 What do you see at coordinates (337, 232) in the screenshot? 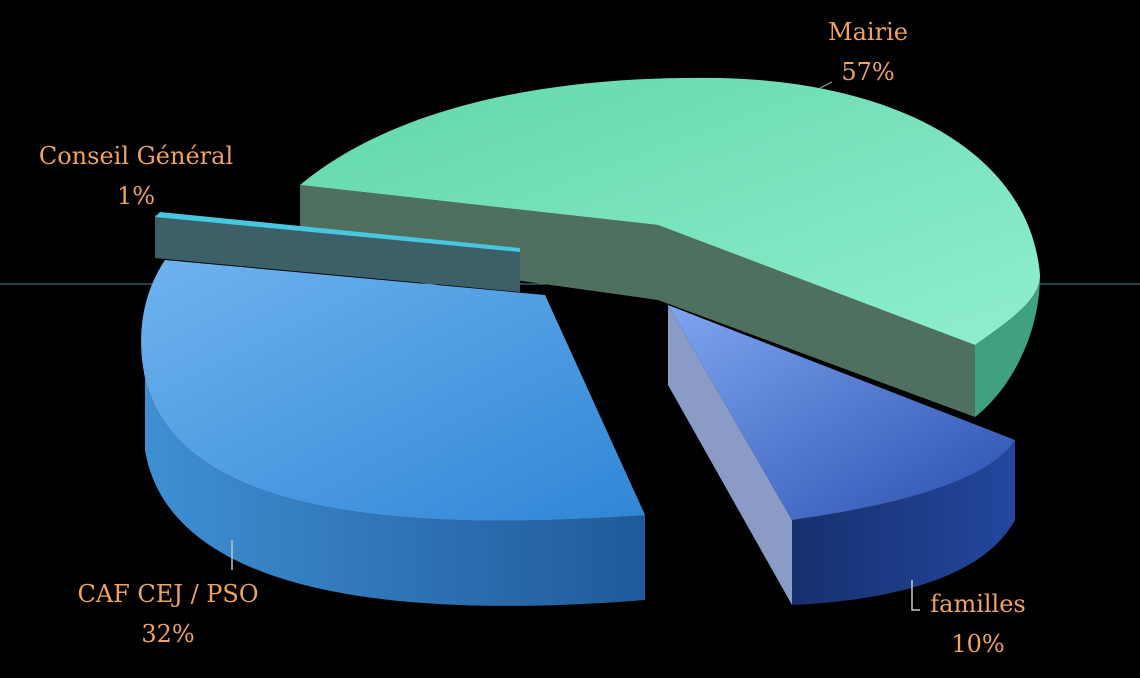
I see `slice-conseil-general-top` at bounding box center [337, 232].